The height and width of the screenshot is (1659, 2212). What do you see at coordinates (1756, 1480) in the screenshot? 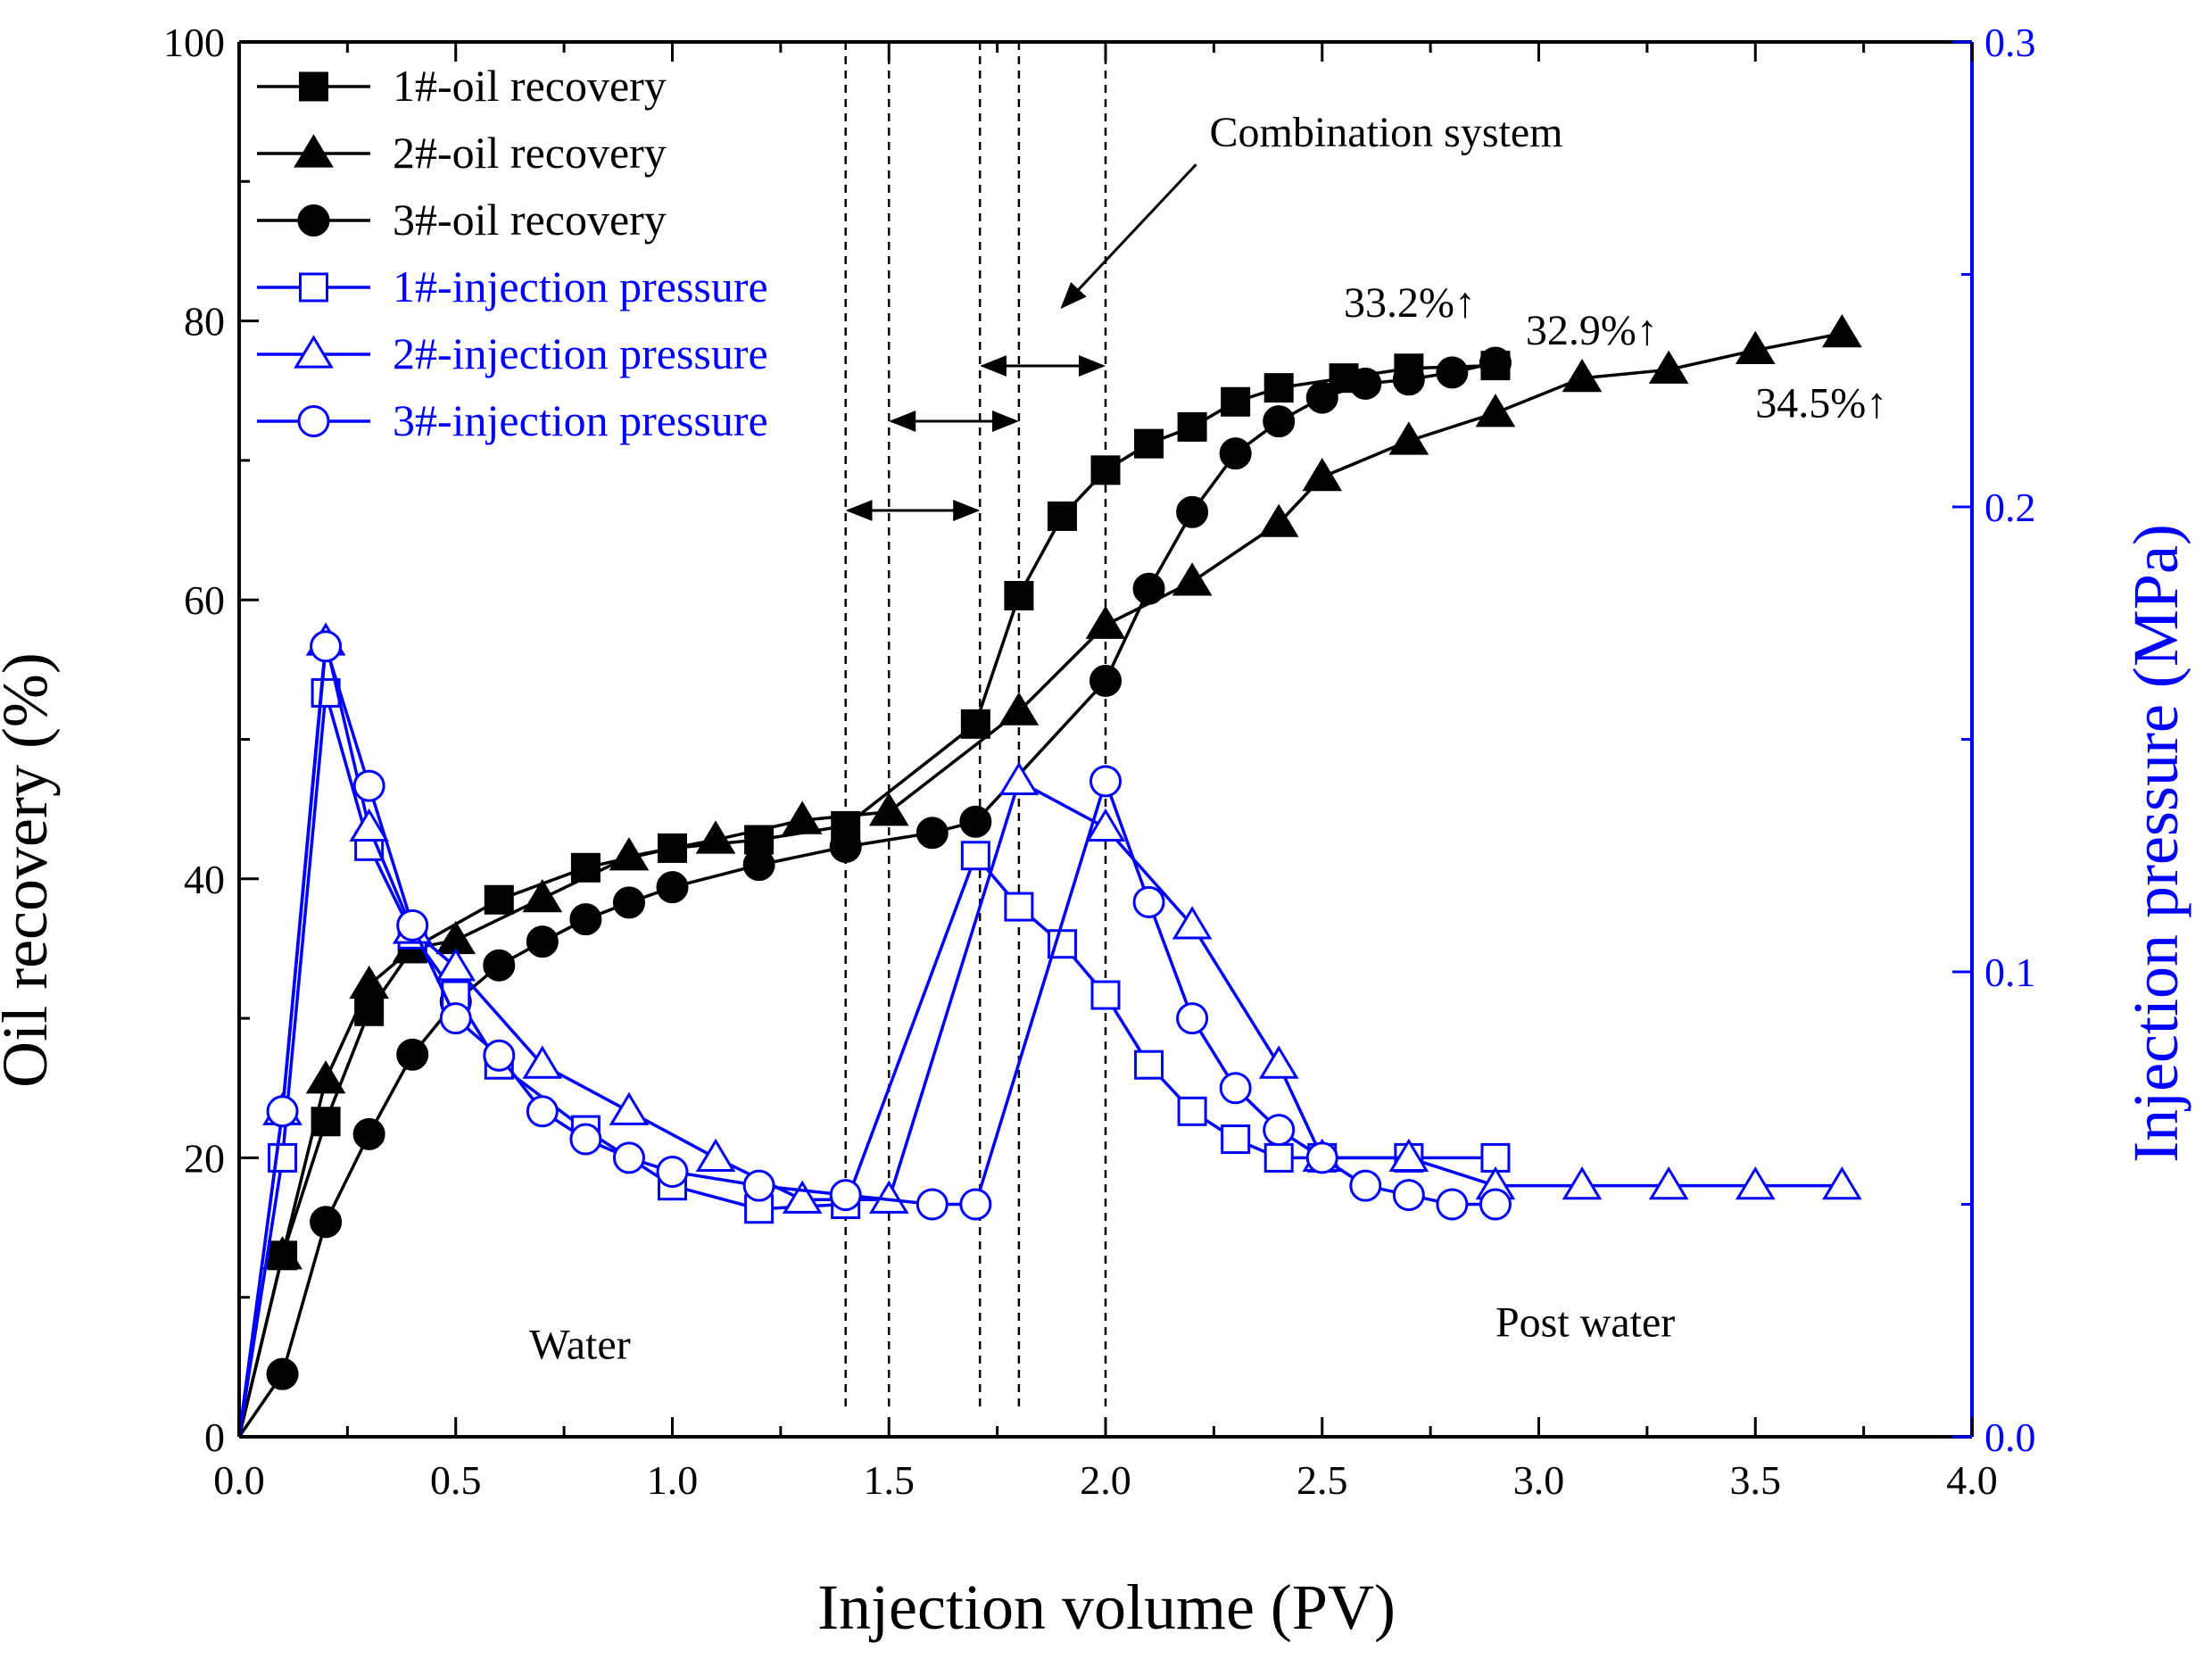
I see `x-tick-label: 3.5` at bounding box center [1756, 1480].